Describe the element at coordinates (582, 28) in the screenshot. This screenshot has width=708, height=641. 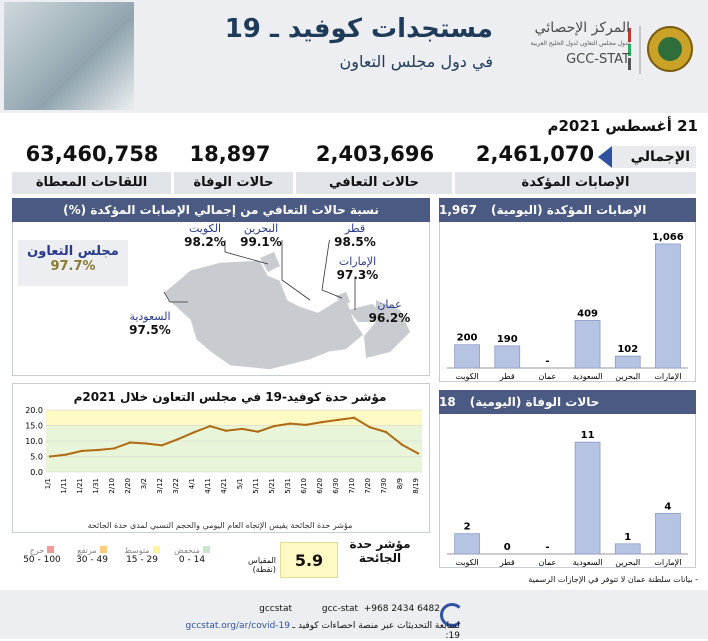
I see `org-name-ar: المركز الإحصائي` at that location.